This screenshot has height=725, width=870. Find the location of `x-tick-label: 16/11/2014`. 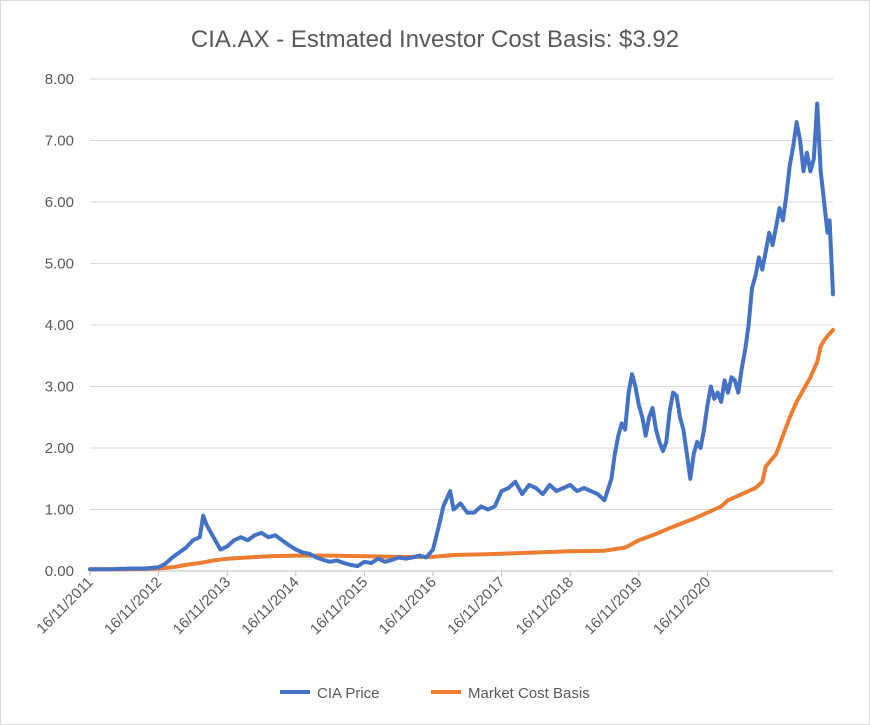

x-tick-label: 16/11/2014 is located at coordinates (270, 606).